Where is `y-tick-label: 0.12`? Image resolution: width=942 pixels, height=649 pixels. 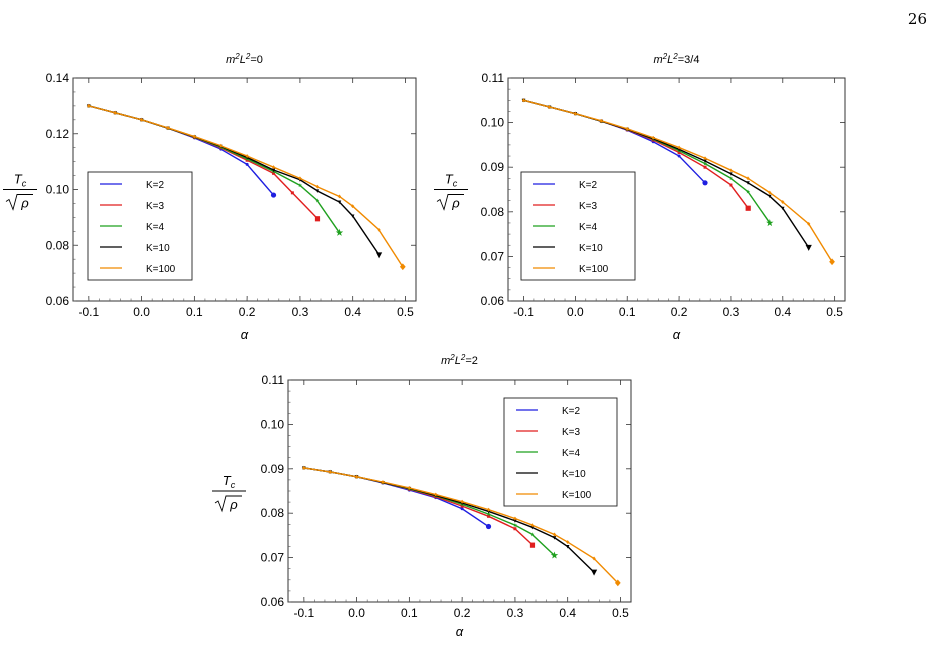 y-tick-label: 0.12 is located at coordinates (58, 134).